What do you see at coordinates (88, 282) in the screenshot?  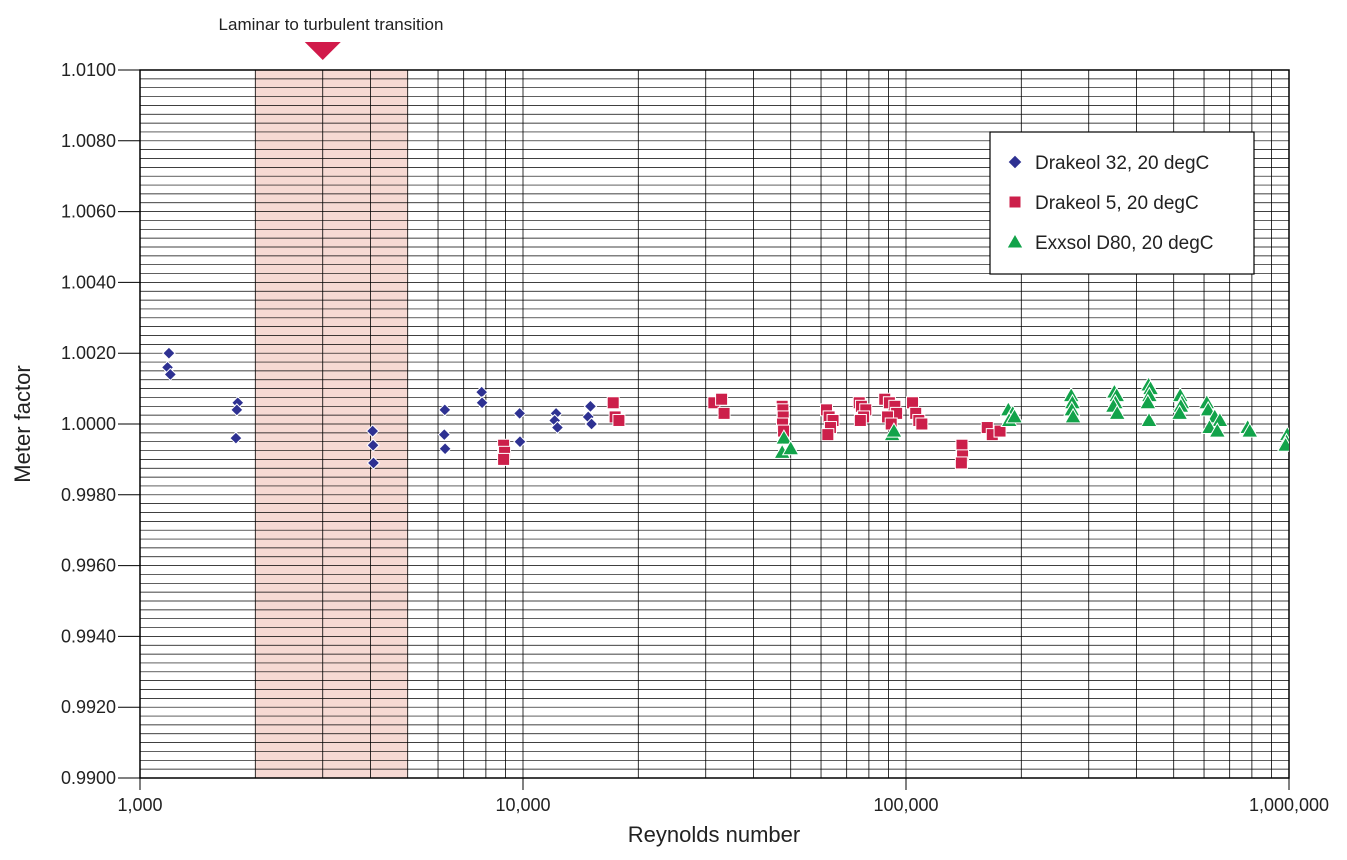 I see `y-tick-label: 1.0040` at bounding box center [88, 282].